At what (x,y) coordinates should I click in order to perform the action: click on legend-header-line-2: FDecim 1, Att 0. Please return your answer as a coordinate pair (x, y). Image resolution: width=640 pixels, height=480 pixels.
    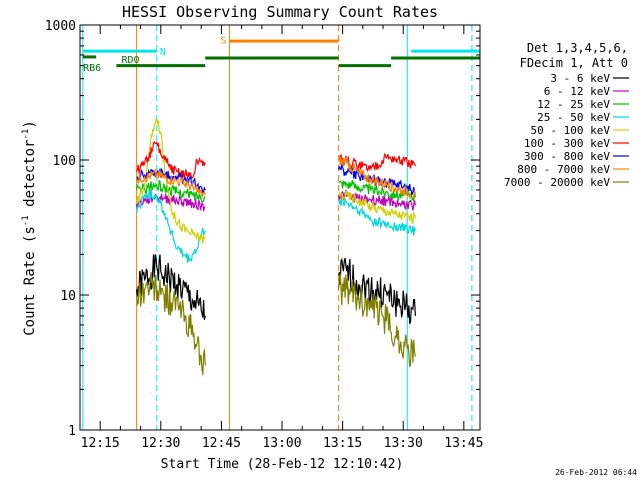
    Looking at the image, I should click on (574, 63).